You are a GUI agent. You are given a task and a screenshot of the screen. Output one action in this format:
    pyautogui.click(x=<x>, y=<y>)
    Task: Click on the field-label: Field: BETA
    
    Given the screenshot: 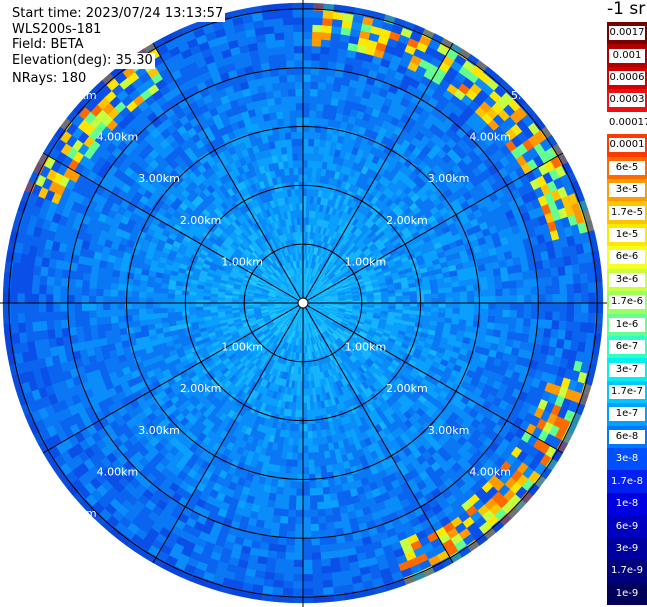 What is the action you would take?
    pyautogui.click(x=48, y=44)
    